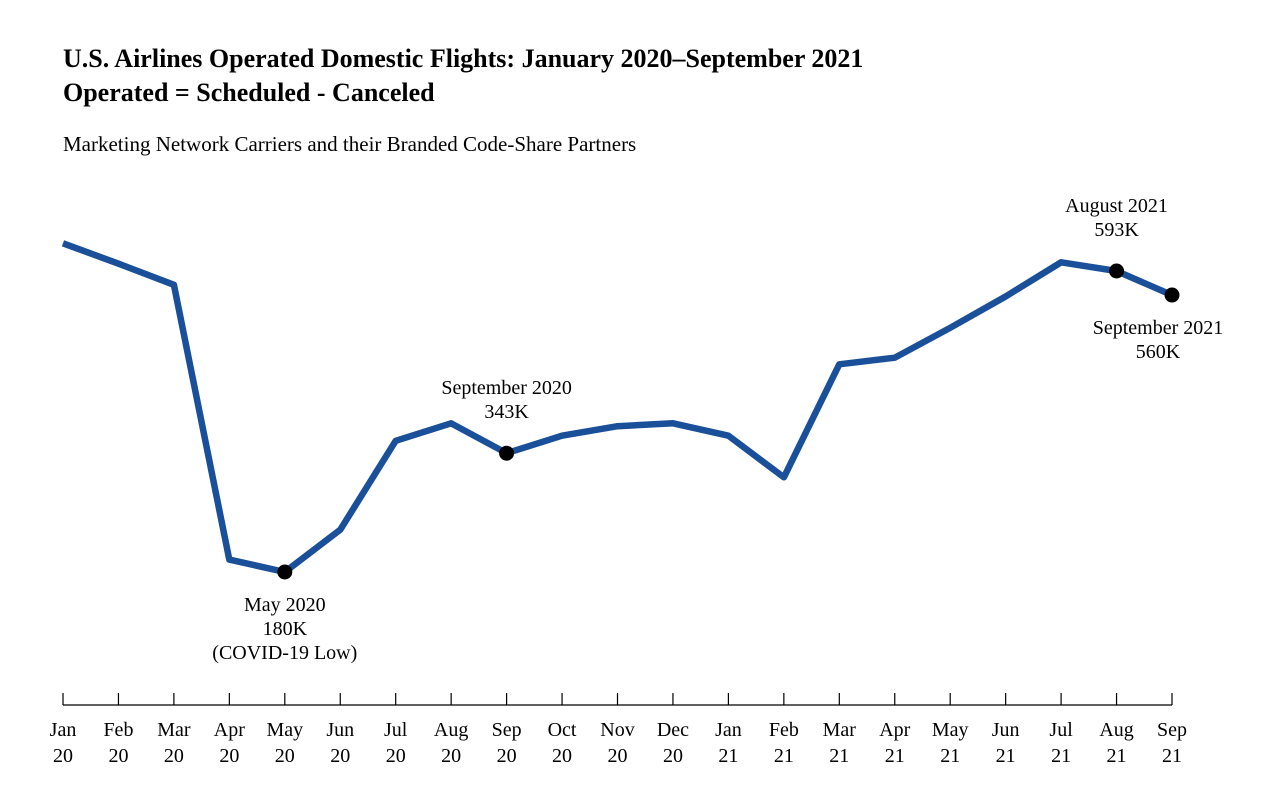  What do you see at coordinates (285, 605) in the screenshot?
I see `annotation-label: May 2020` at bounding box center [285, 605].